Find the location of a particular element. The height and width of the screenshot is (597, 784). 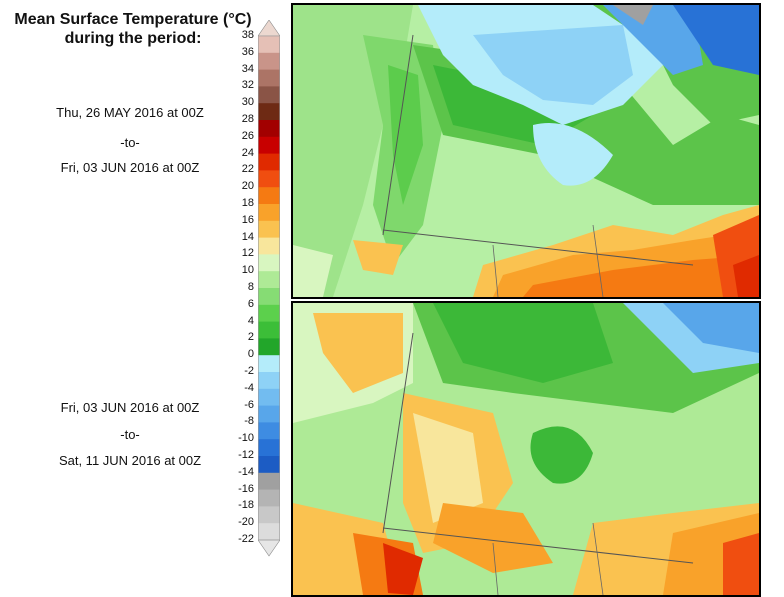

legend-title-line2: during the period: is located at coordinates (133, 38).